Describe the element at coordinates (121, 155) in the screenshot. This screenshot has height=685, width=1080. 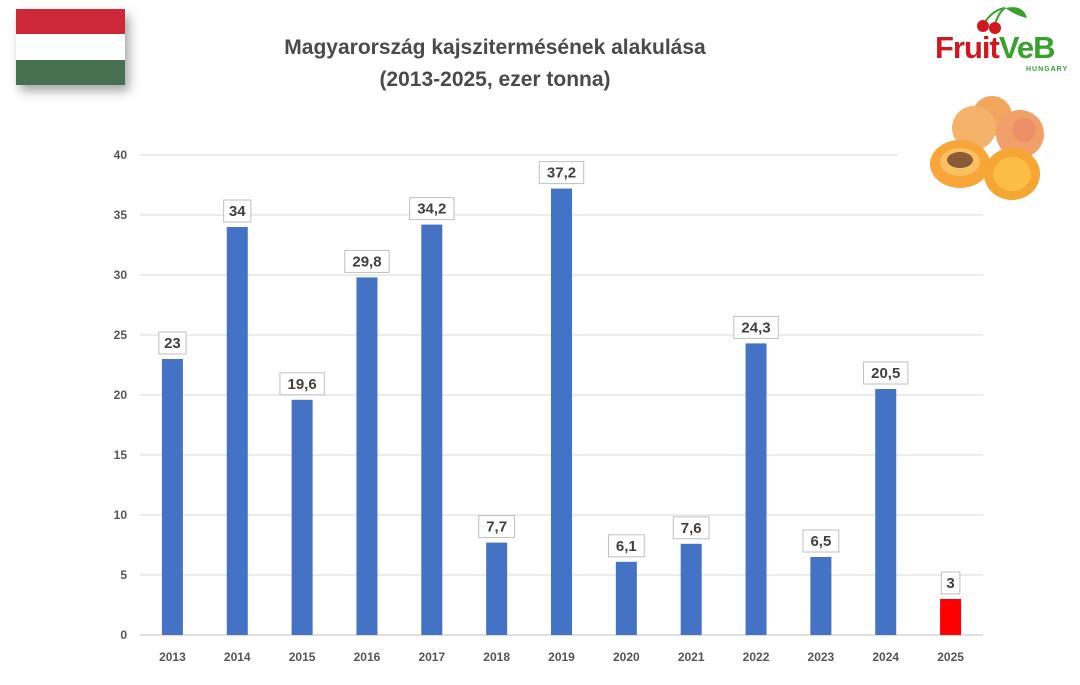
I see `y-tick-label: 40` at that location.